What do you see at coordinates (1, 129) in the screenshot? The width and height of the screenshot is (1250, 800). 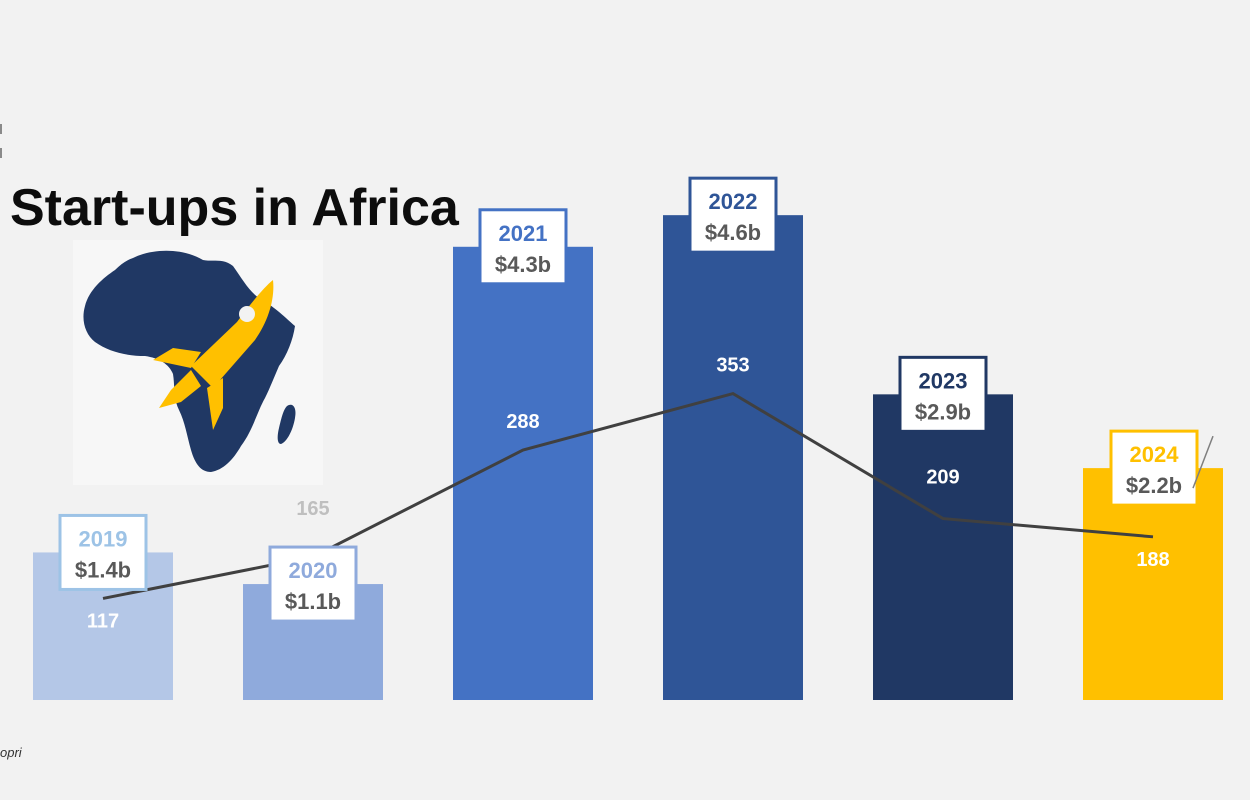 I see `left-edge-mark` at bounding box center [1, 129].